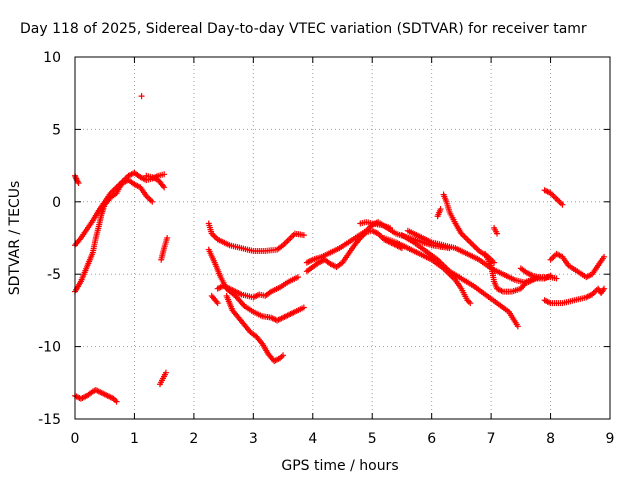 Image resolution: width=640 pixels, height=480 pixels. What do you see at coordinates (431, 439) in the screenshot?
I see `x-tick-label: 6` at bounding box center [431, 439].